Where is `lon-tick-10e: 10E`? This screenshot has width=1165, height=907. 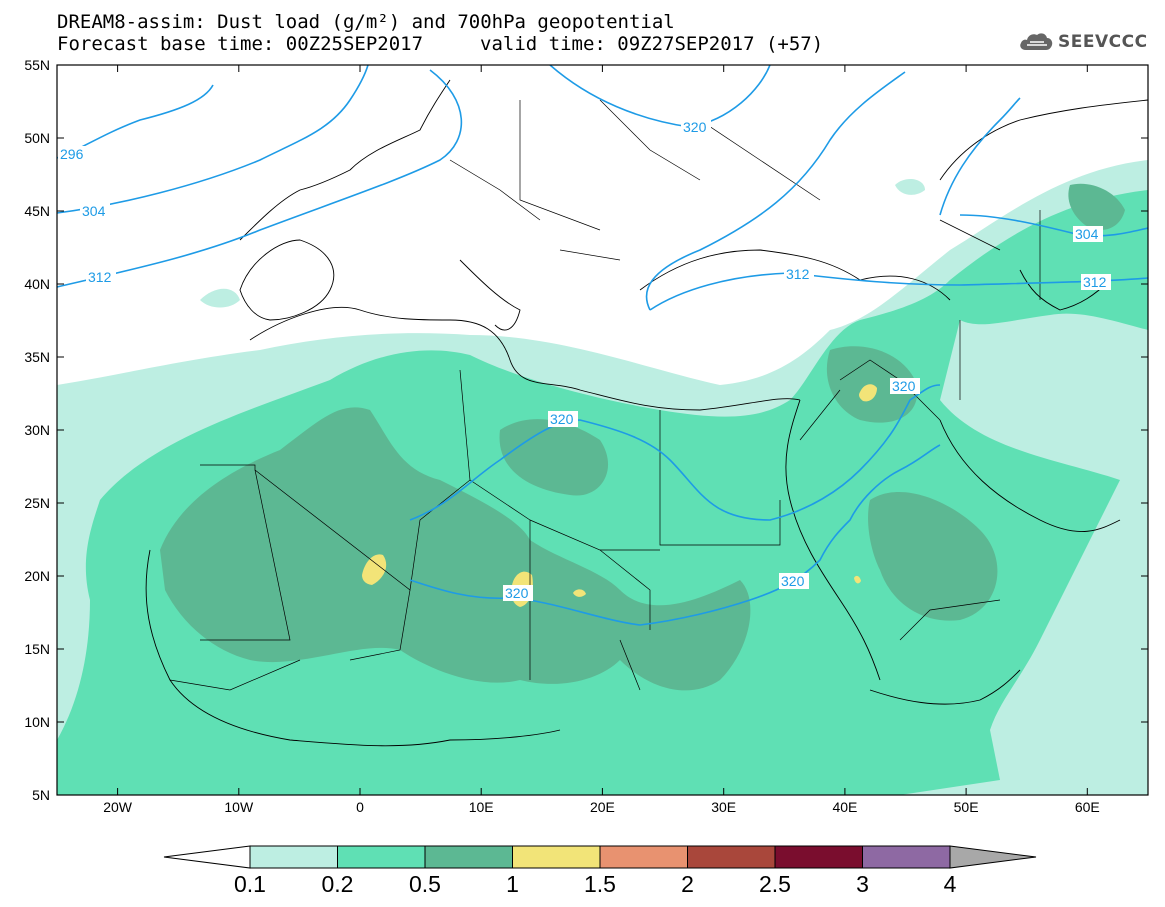 lon-tick-10e: 10E is located at coordinates (481, 807).